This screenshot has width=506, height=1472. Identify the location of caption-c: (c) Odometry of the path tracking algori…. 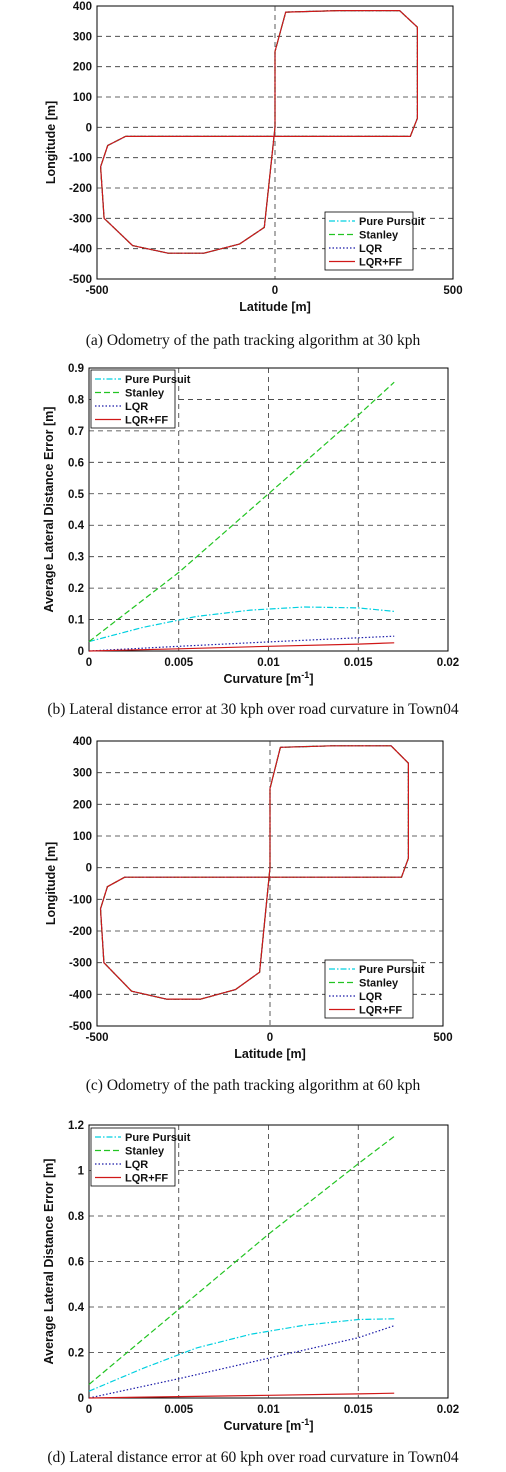
(253, 1085).